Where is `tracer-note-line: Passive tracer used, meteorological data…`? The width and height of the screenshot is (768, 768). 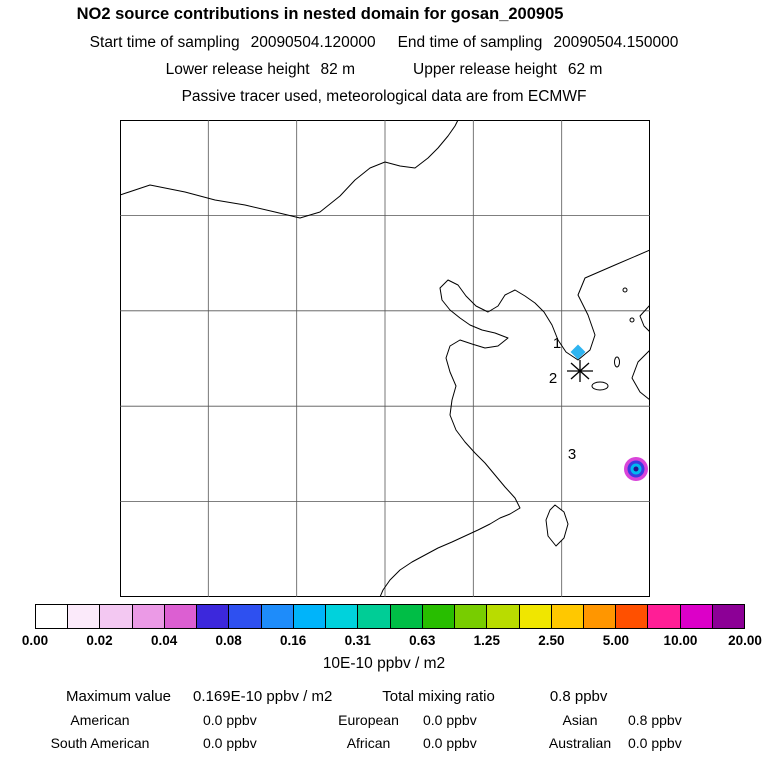
tracer-note-line: Passive tracer used, meteorological data… is located at coordinates (384, 97).